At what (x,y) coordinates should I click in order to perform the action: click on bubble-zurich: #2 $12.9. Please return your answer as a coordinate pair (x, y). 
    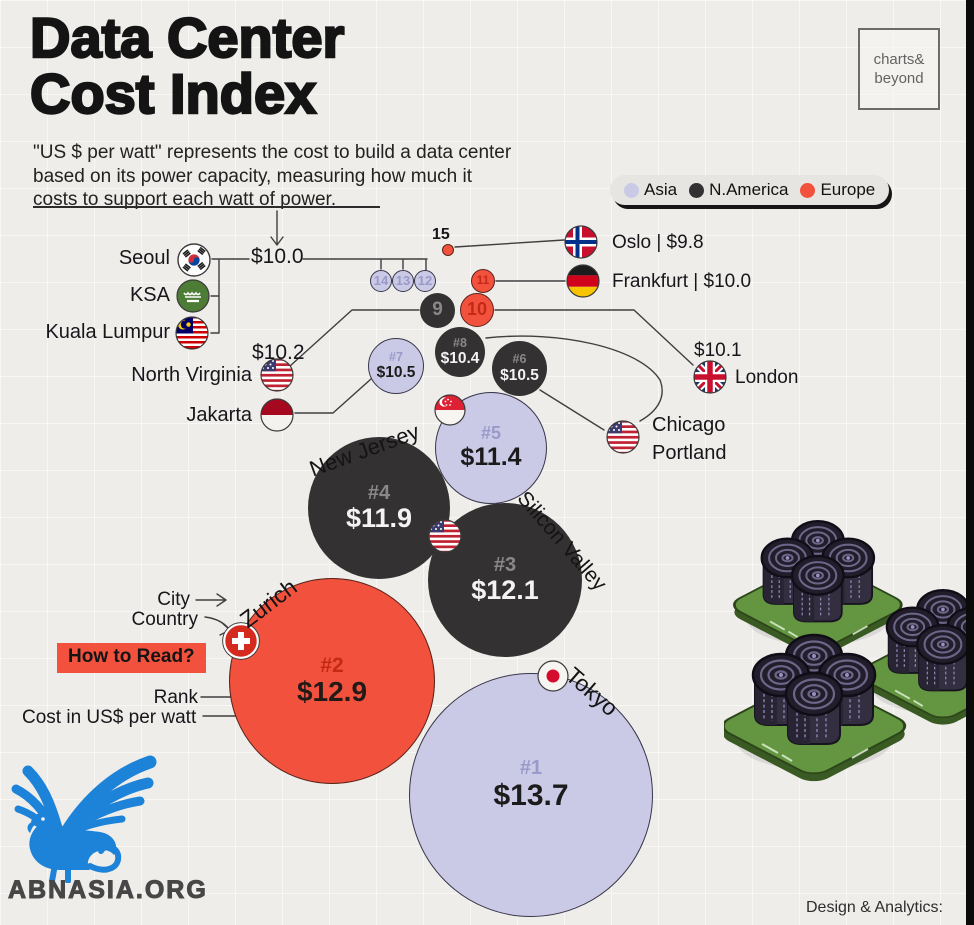
    Looking at the image, I should click on (332, 681).